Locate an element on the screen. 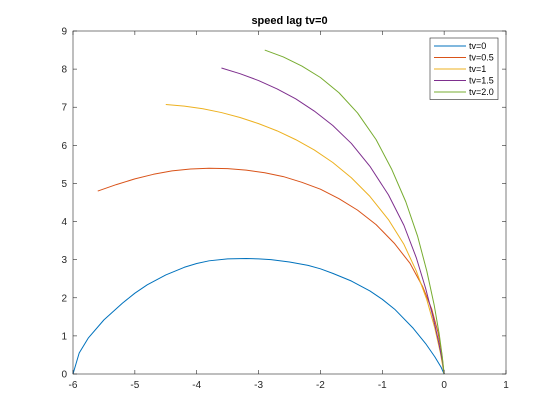  y-tick-label: 6 is located at coordinates (64, 146).